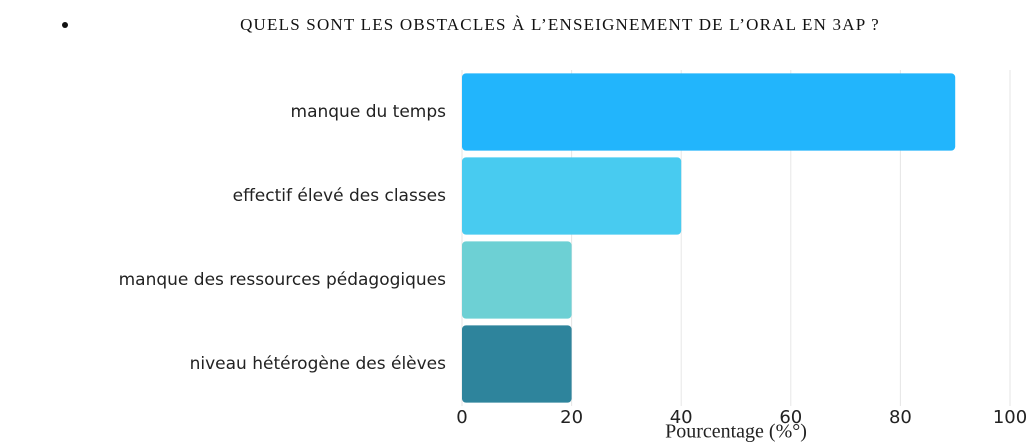  Describe the element at coordinates (283, 280) in the screenshot. I see `y-tick-label: manque des ressources pédagogiques` at that location.